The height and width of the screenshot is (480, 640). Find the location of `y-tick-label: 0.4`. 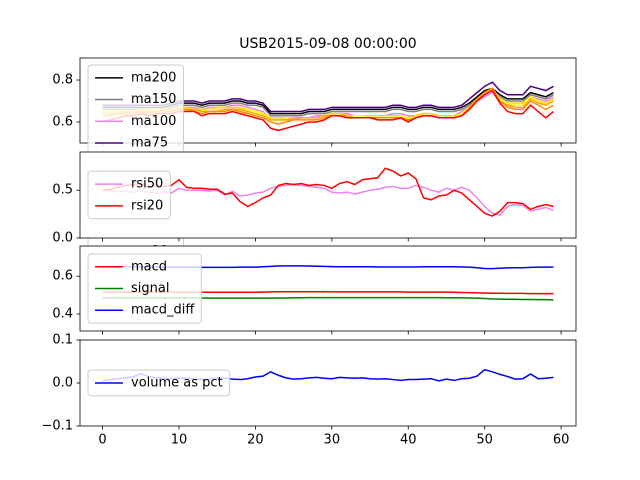

y-tick-label: 0.4 is located at coordinates (62, 314).